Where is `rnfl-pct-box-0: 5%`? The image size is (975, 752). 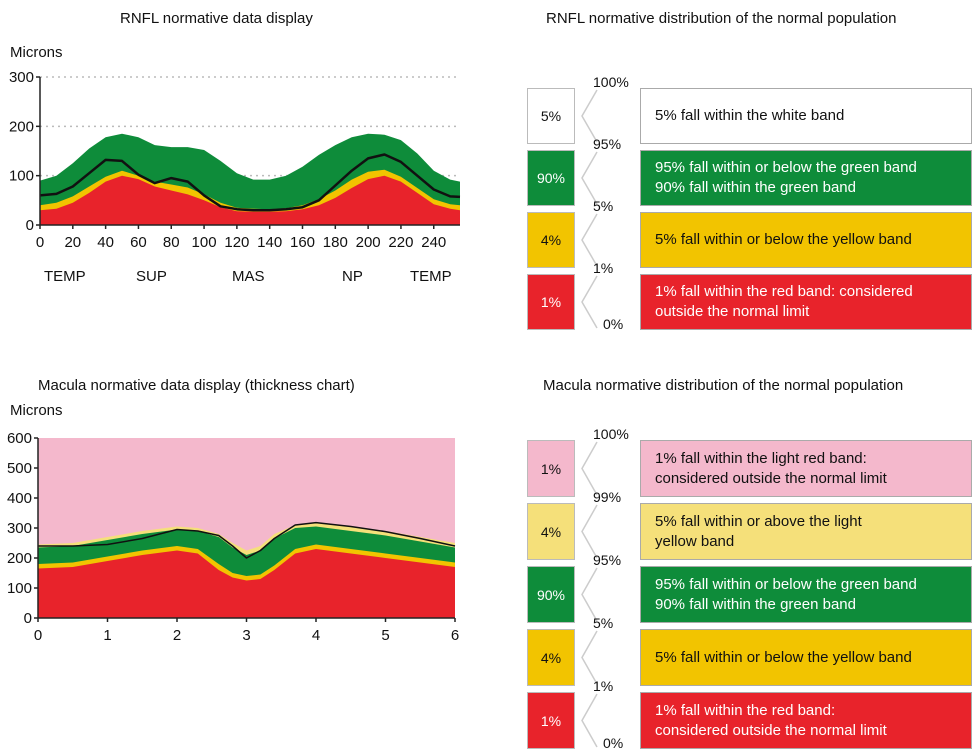
rnfl-pct-box-0: 5% is located at coordinates (551, 116).